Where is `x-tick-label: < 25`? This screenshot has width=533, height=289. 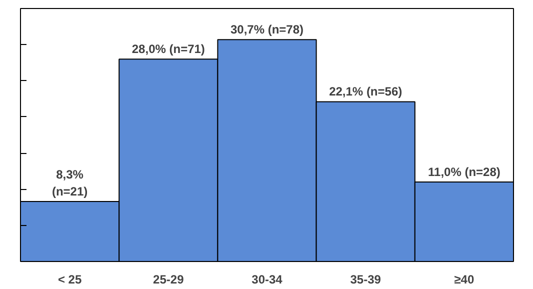 x-tick-label: < 25 is located at coordinates (70, 279).